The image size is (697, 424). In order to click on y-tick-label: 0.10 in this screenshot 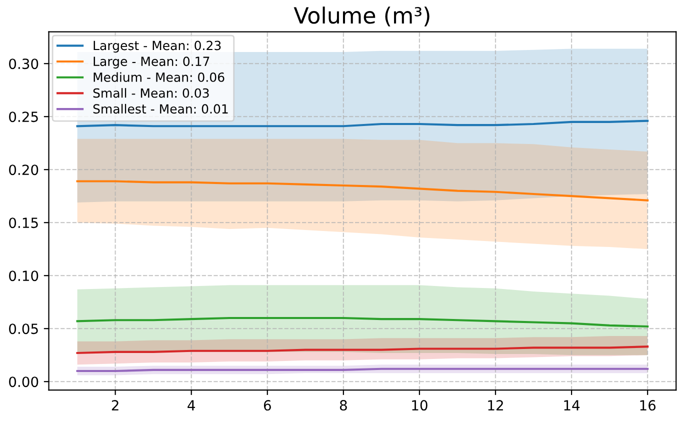, I will do `click(23, 276)`.